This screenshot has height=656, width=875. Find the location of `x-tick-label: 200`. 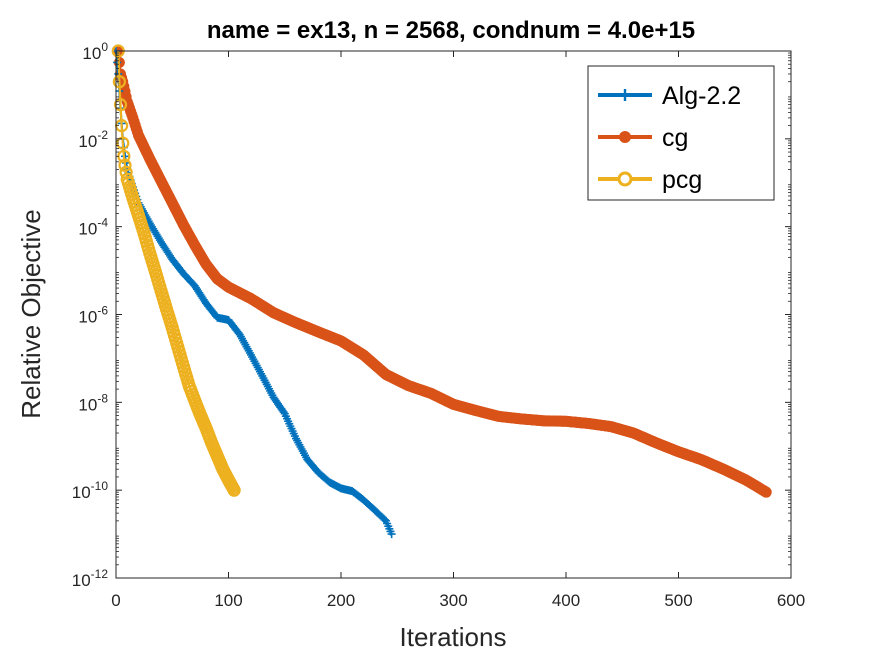

x-tick-label: 200 is located at coordinates (341, 600).